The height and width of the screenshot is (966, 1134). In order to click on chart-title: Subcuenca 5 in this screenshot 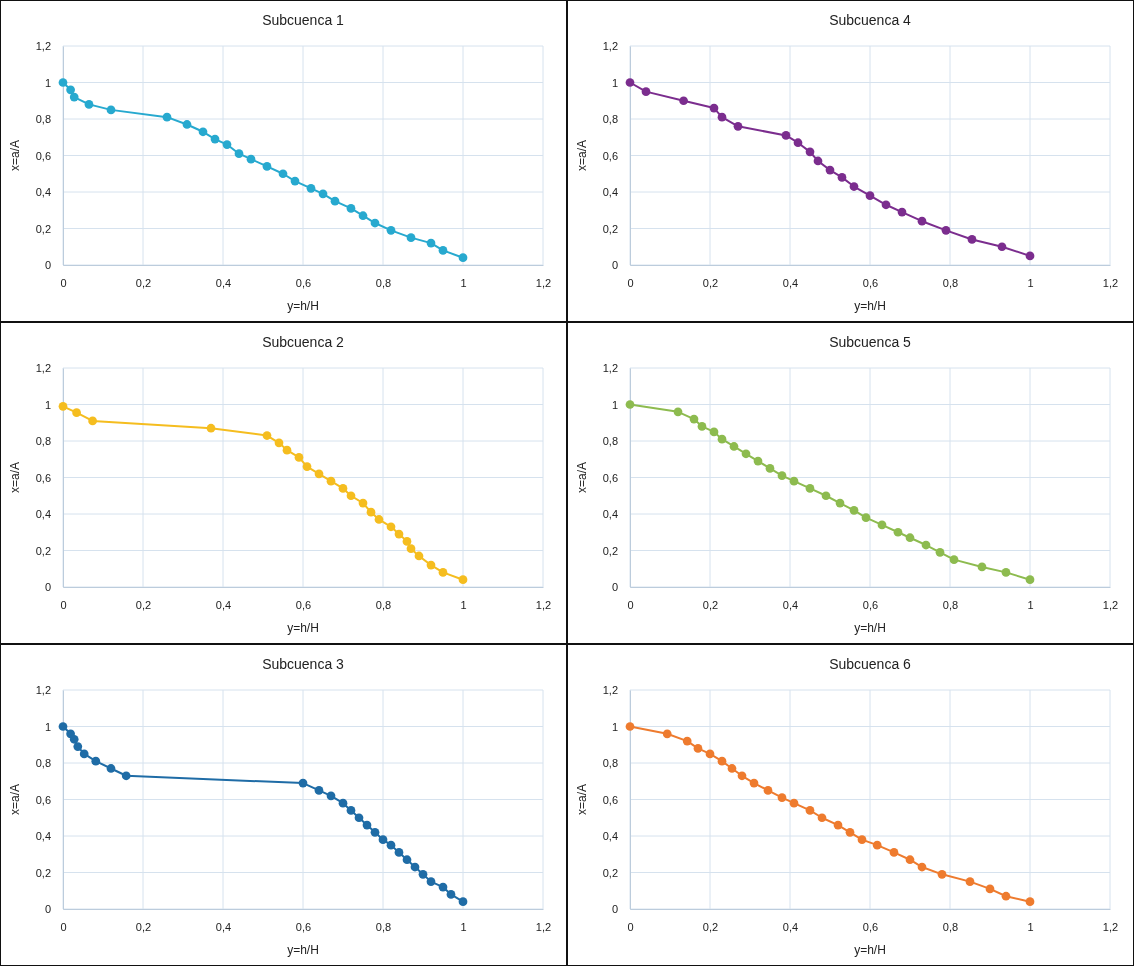, I will do `click(870, 342)`.